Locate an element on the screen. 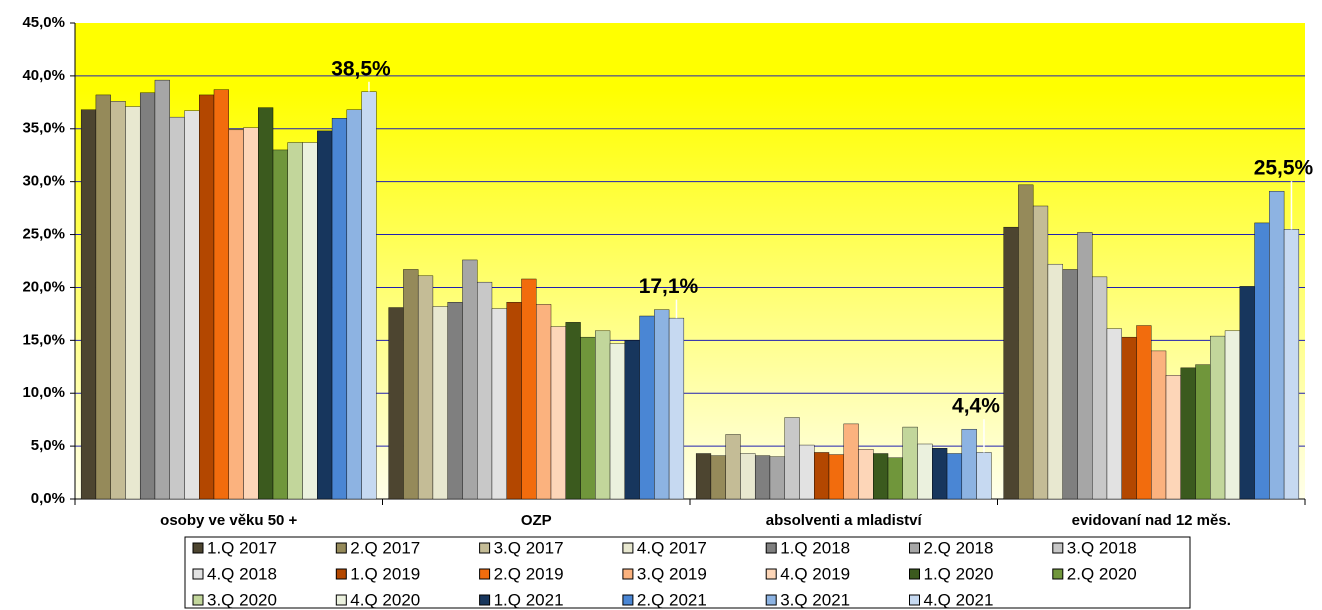 The height and width of the screenshot is (610, 1322). legend-box is located at coordinates (687, 572).